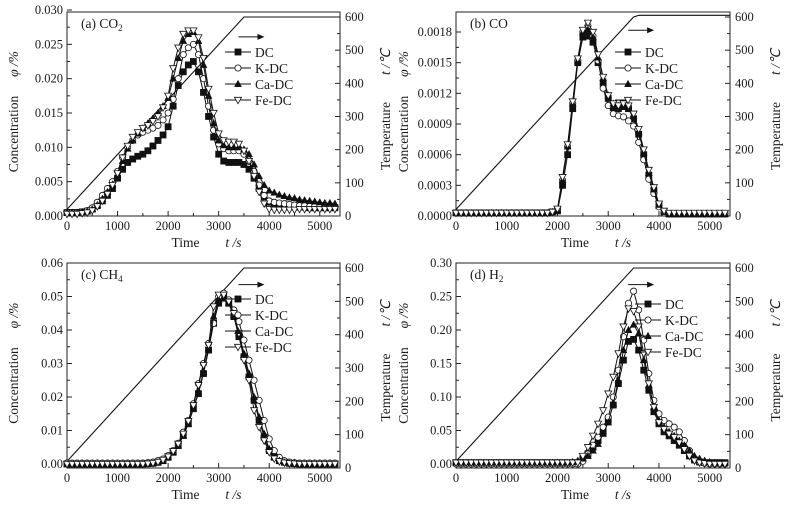 The height and width of the screenshot is (510, 790). I want to click on x-tick-label: 5000, so click(709, 478).